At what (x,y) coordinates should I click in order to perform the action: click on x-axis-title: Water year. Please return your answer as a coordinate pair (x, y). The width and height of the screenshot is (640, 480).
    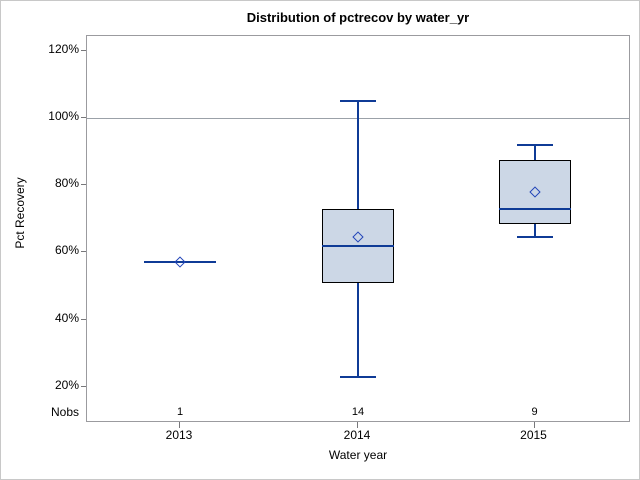
    Looking at the image, I should click on (358, 455).